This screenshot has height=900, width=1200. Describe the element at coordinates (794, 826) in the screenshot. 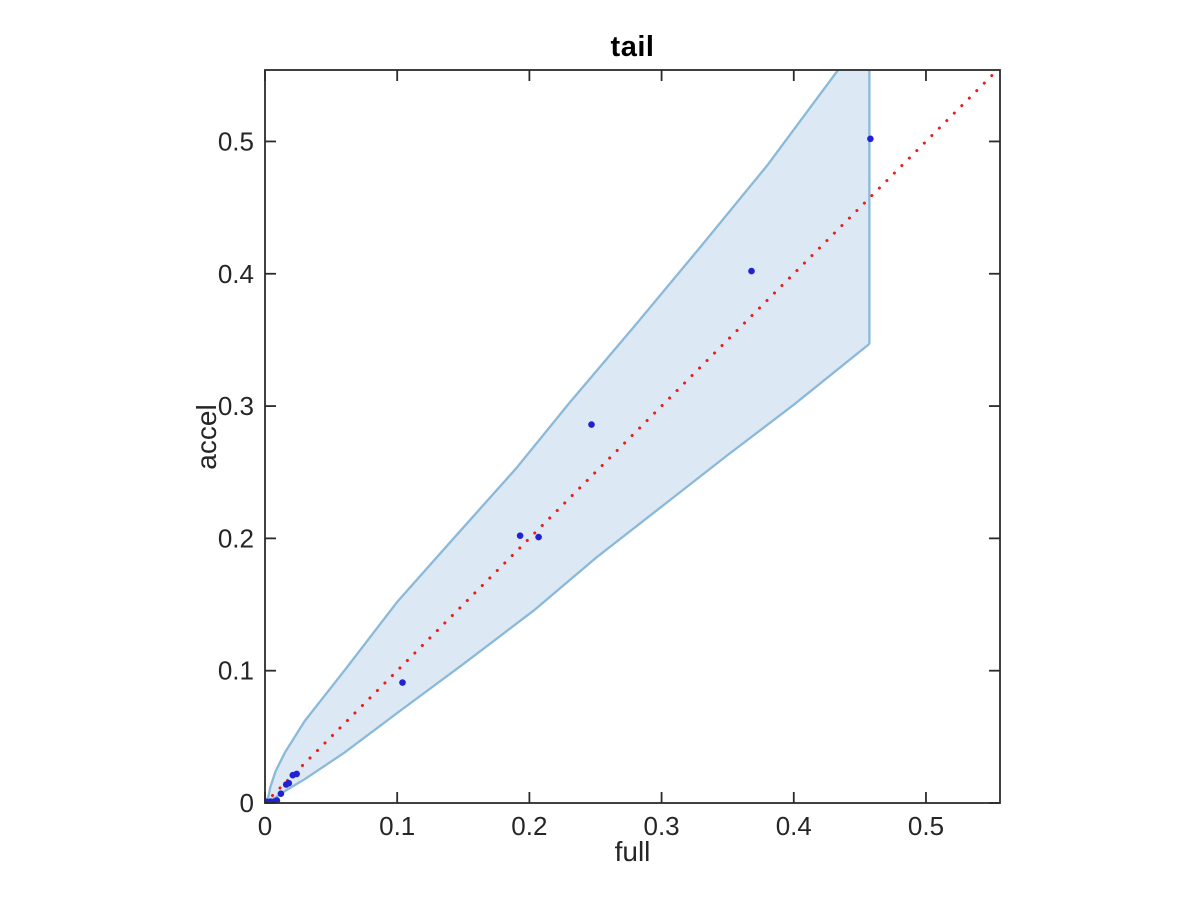

I see `x-tick-label: 0.4` at that location.